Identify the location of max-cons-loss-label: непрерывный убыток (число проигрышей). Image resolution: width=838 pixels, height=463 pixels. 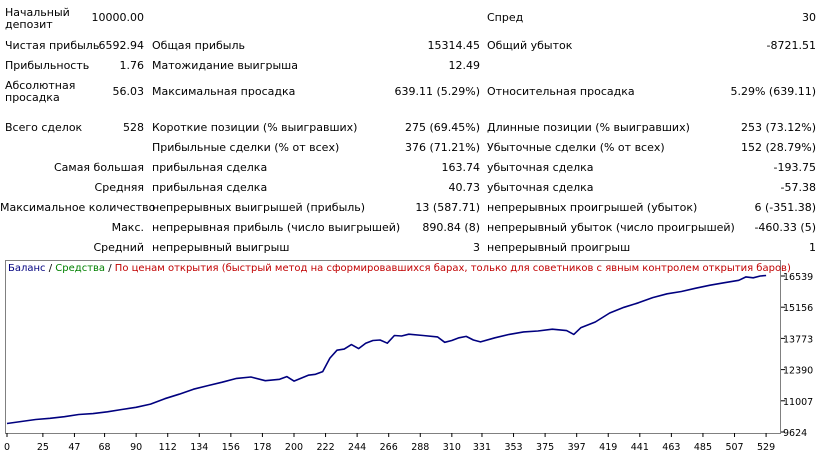
(611, 227).